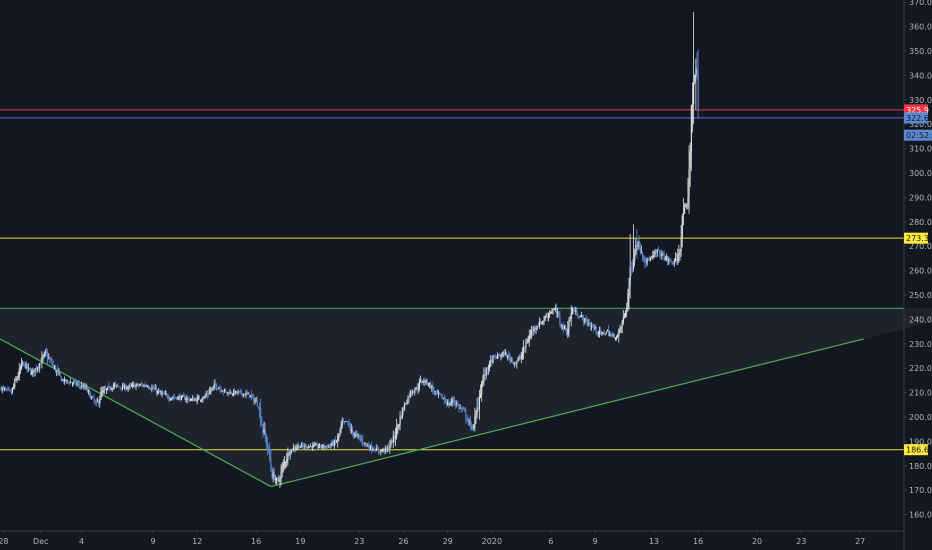 Image resolution: width=932 pixels, height=550 pixels. Describe the element at coordinates (916, 118) in the screenshot. I see `current-price-badge: 322.6` at that location.